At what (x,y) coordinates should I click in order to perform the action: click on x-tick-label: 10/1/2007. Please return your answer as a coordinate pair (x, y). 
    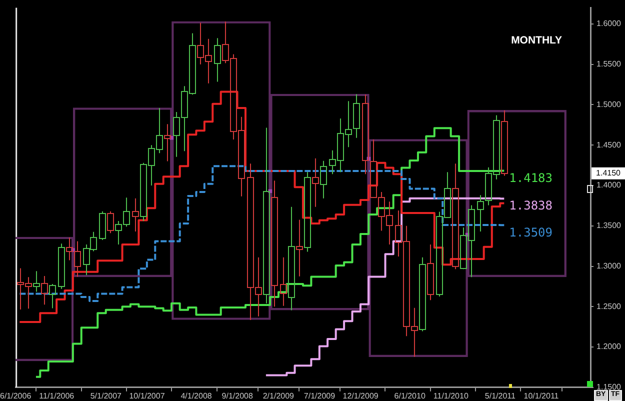
    Looking at the image, I should click on (147, 395).